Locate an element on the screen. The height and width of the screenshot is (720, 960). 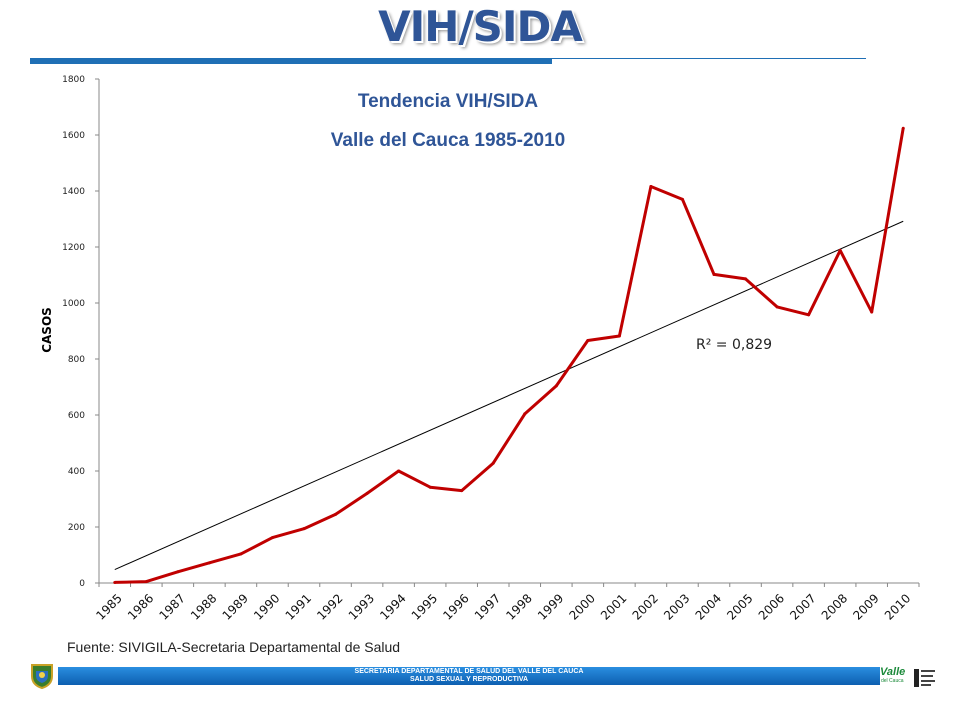
x-tick-label: 2009 is located at coordinates (865, 606).